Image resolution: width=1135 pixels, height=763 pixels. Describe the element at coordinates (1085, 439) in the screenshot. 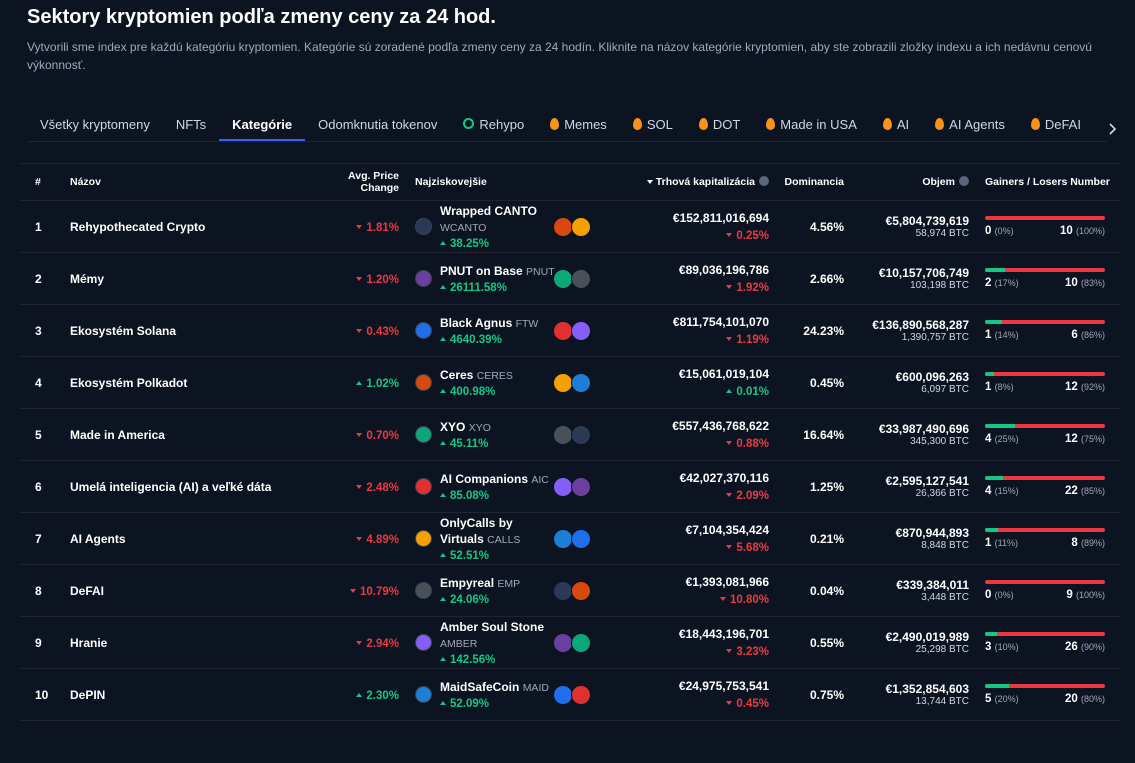

I see `losers: 12 (75%)` at that location.